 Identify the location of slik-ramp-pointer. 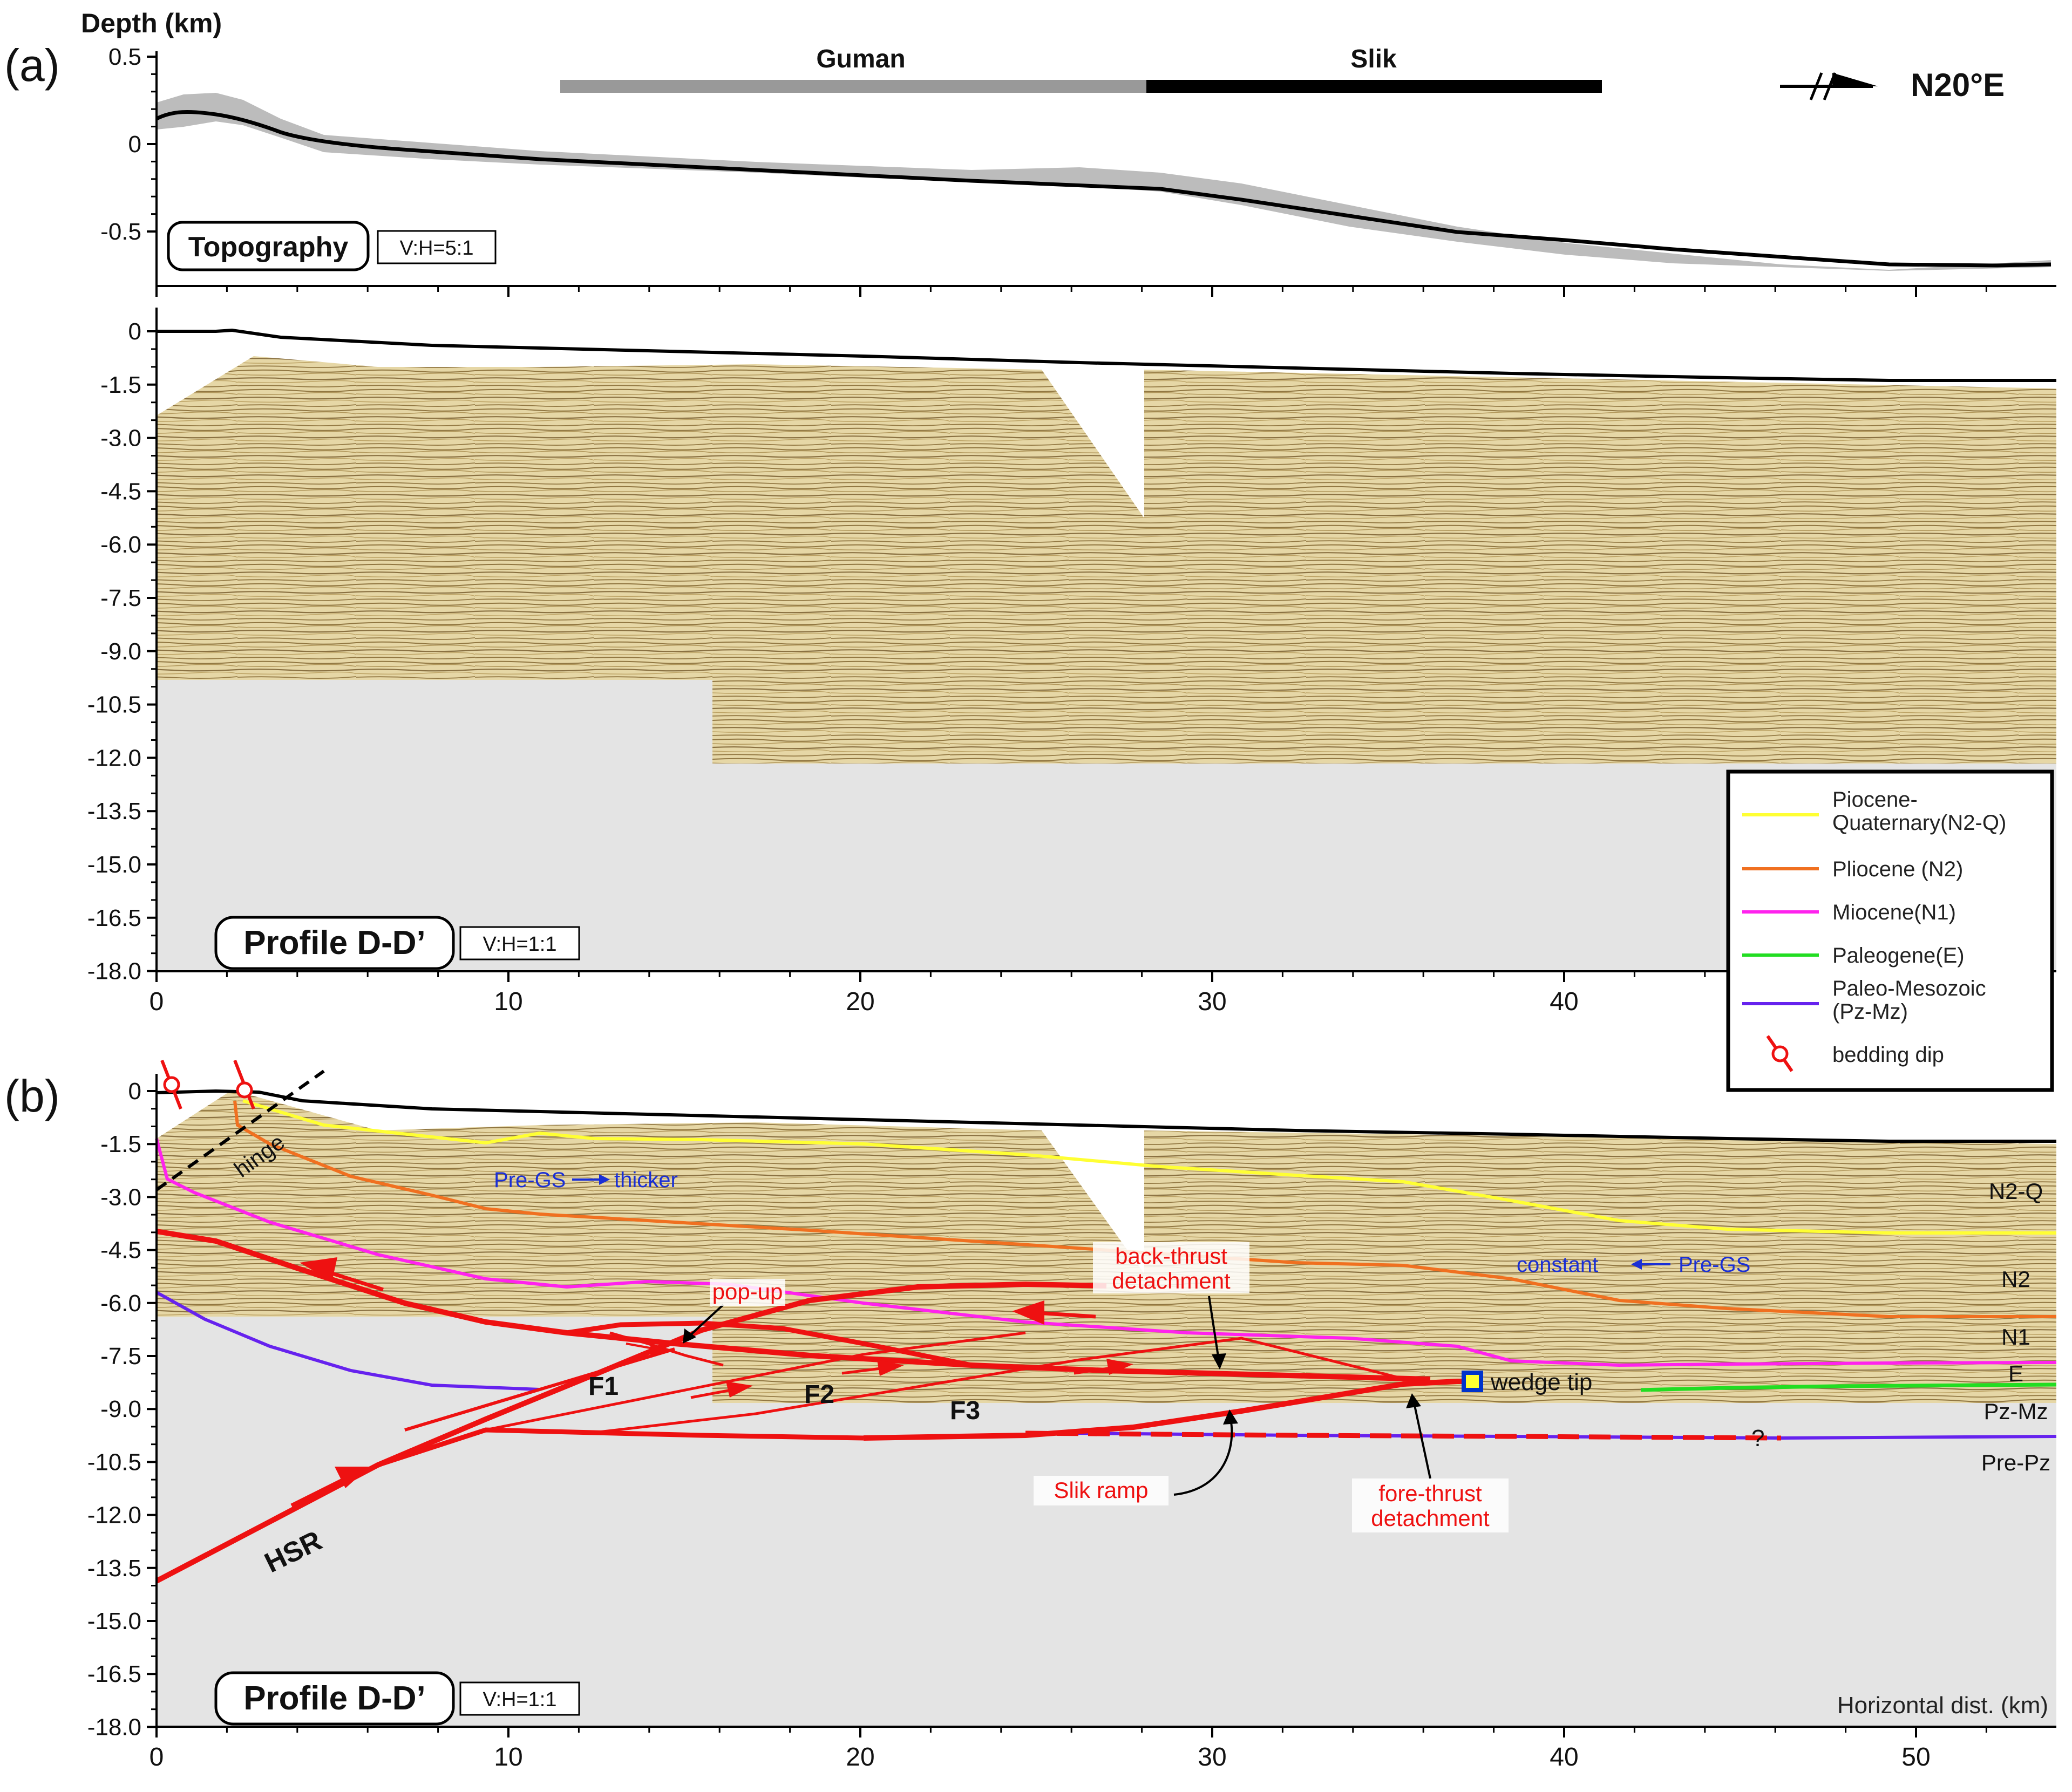
(1203, 1457).